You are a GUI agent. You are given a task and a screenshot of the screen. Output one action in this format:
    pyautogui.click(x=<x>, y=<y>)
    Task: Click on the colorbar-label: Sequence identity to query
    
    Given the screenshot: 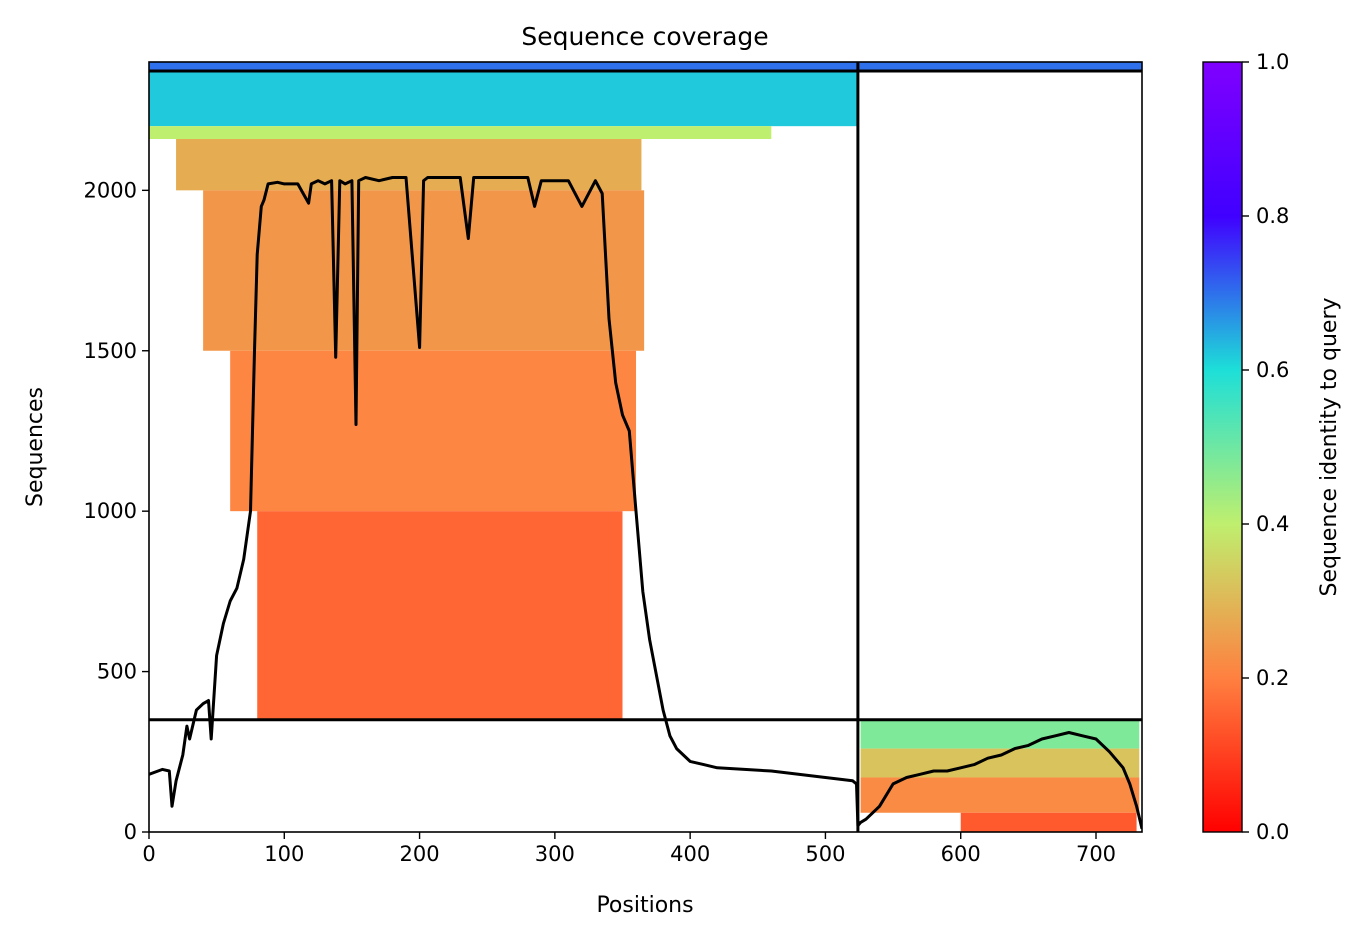 What is the action you would take?
    pyautogui.click(x=1329, y=446)
    